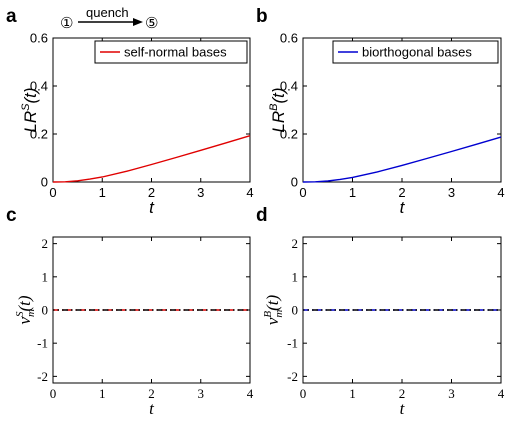 This screenshot has width=516, height=431. Describe the element at coordinates (151, 23) in the screenshot. I see `annotation-to: ⑤` at that location.